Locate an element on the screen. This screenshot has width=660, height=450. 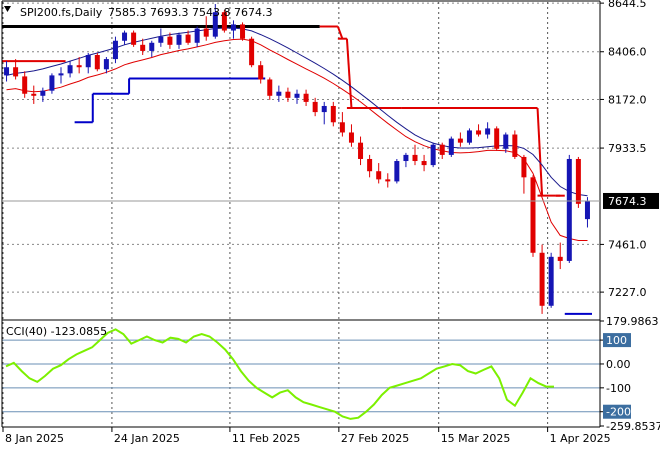
price-tick-label: 8172.0 is located at coordinates (627, 99).